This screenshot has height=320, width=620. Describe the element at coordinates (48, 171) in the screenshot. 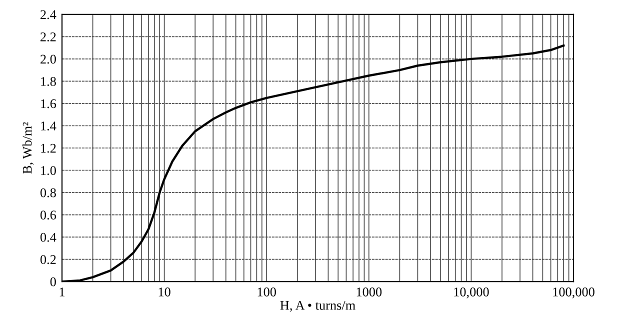

I see `y-tick-label: 1.0` at that location.